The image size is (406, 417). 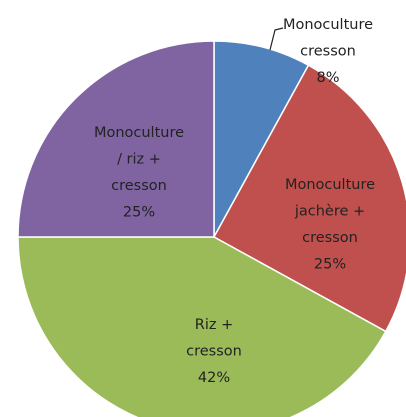 What do you see at coordinates (276, 39) in the screenshot?
I see `leader-line` at bounding box center [276, 39].